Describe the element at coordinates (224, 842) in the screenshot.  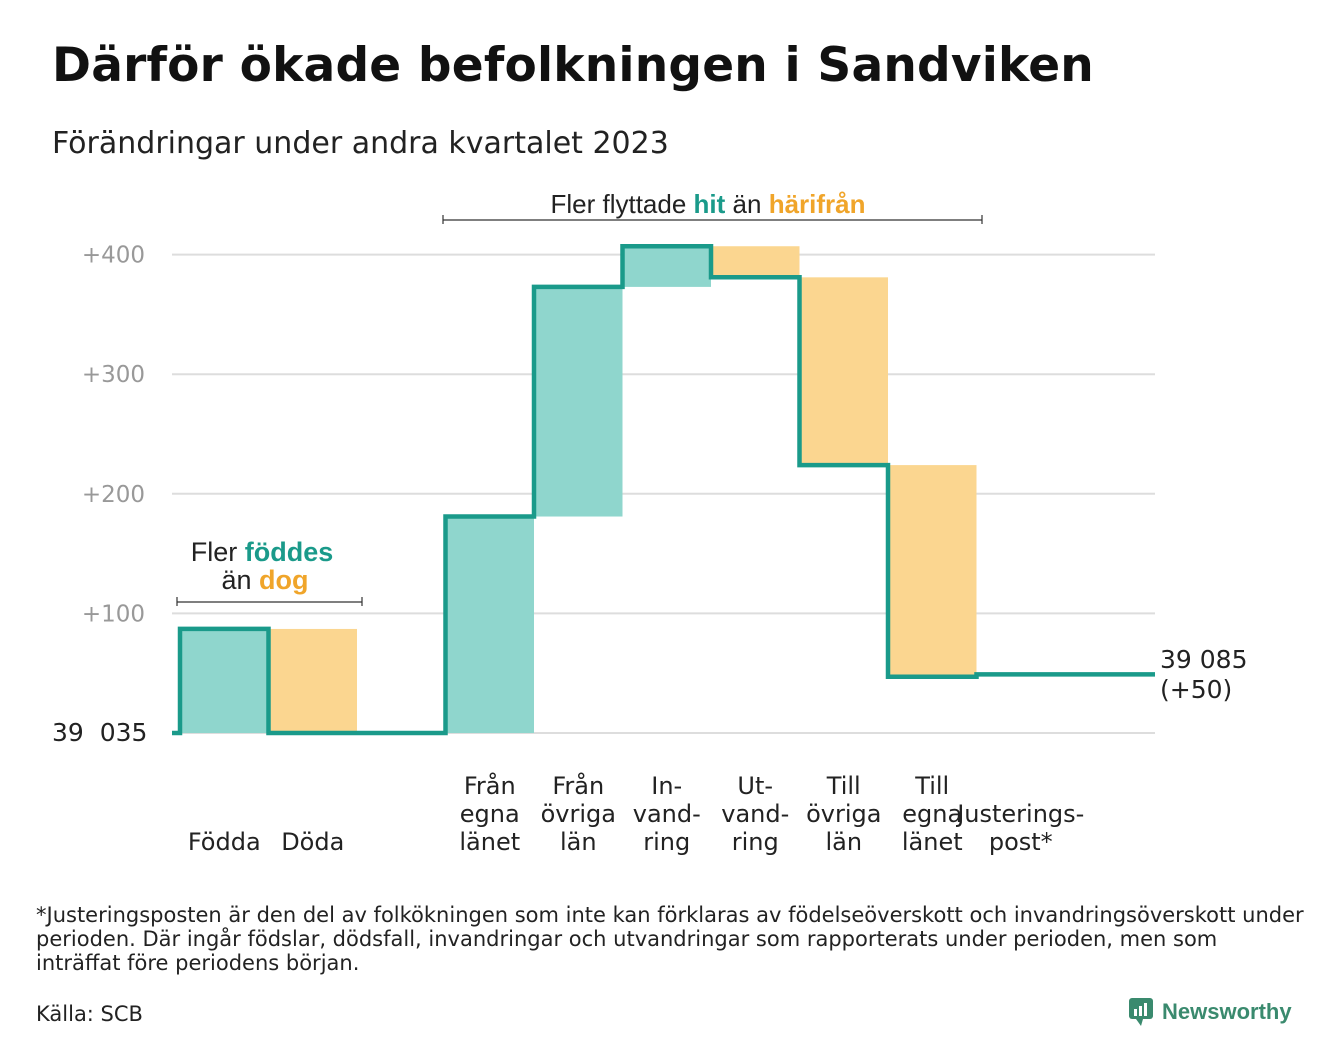
I see `category-label: Födda` at that location.